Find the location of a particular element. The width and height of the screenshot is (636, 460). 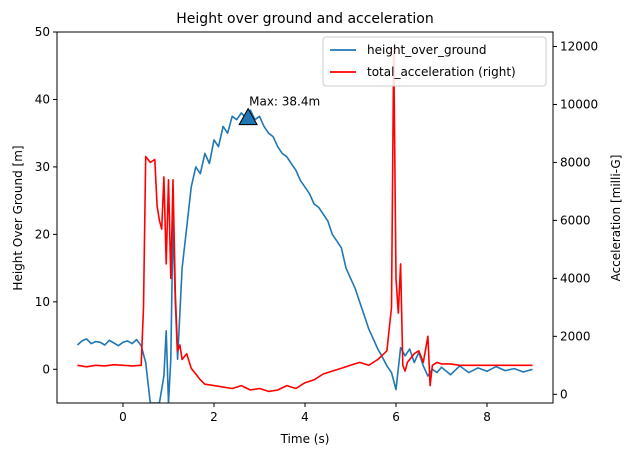

y2-tick-label: 10000 is located at coordinates (579, 104).